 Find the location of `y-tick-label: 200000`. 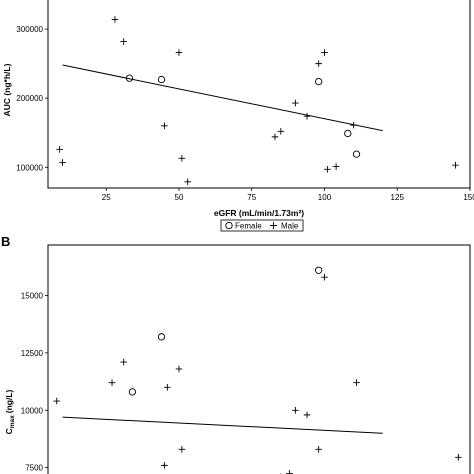

y-tick-label: 200000 is located at coordinates (29, 98).